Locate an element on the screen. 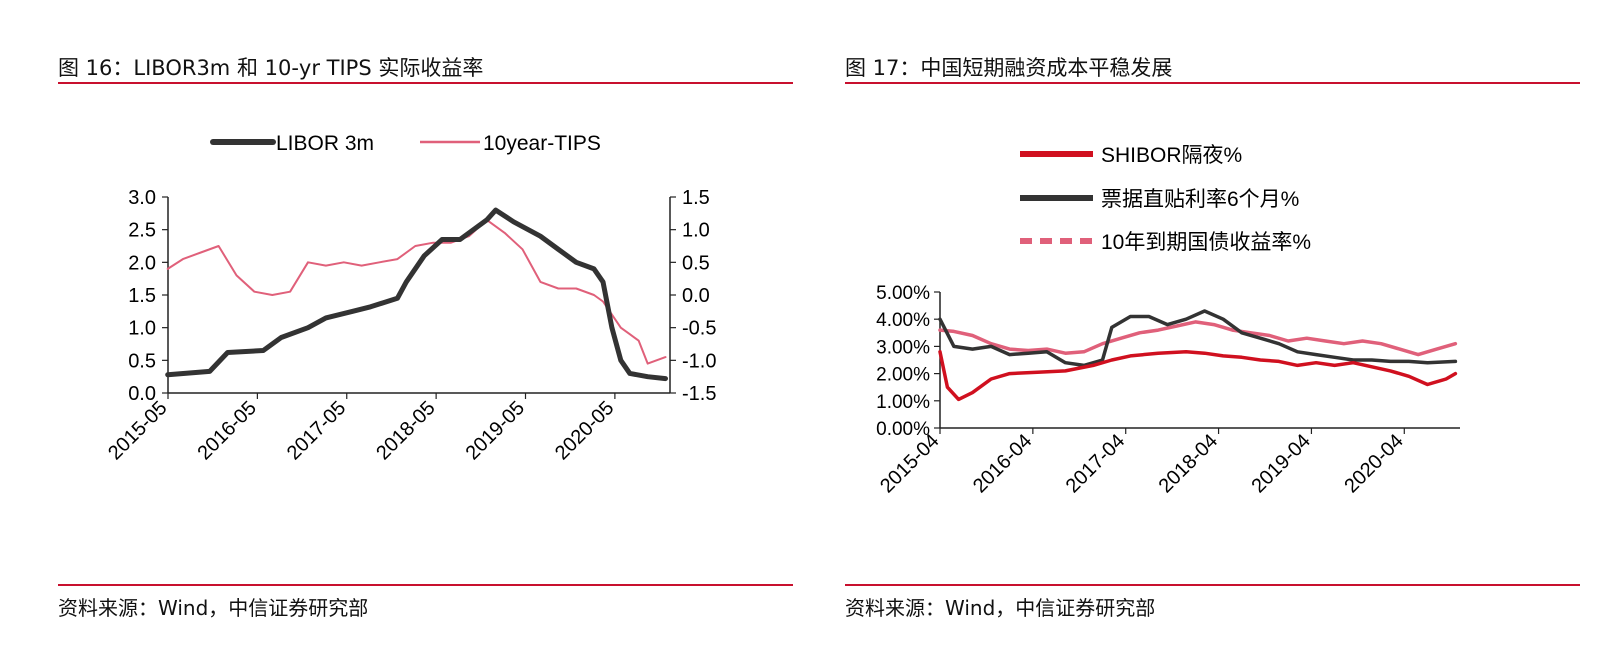  x-tick-label: 2016-05 is located at coordinates (226, 430).